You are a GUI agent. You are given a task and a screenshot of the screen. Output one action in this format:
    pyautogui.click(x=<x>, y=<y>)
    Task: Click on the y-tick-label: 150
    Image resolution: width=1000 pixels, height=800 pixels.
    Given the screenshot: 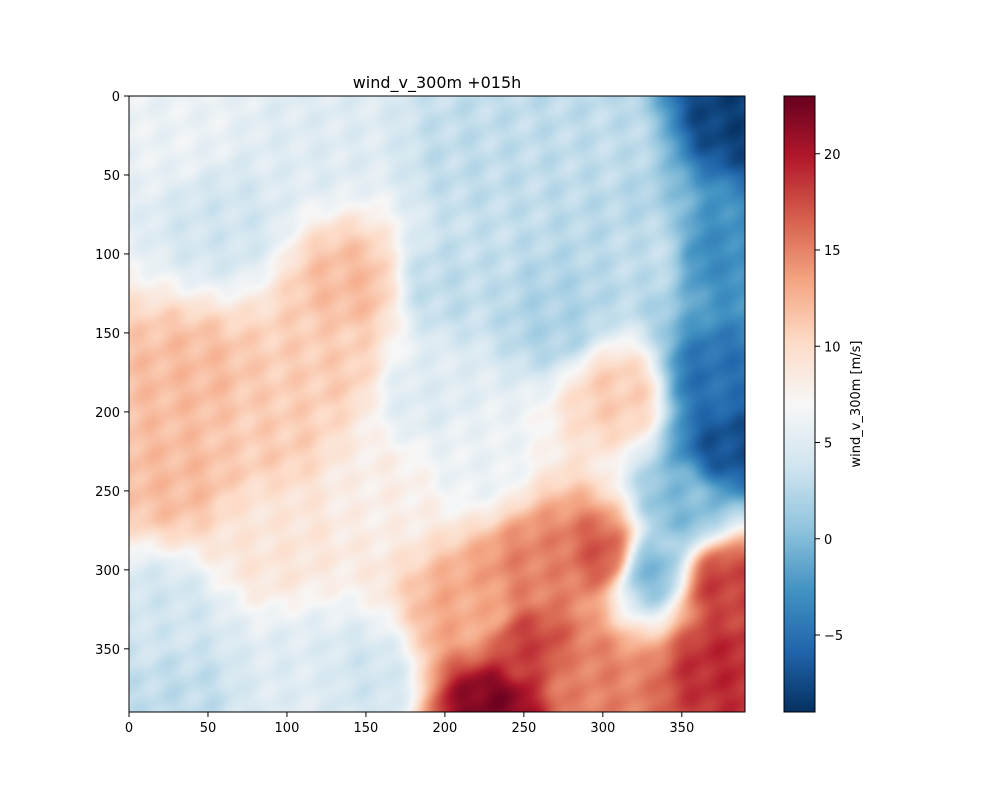 What is the action you would take?
    pyautogui.click(x=107, y=334)
    